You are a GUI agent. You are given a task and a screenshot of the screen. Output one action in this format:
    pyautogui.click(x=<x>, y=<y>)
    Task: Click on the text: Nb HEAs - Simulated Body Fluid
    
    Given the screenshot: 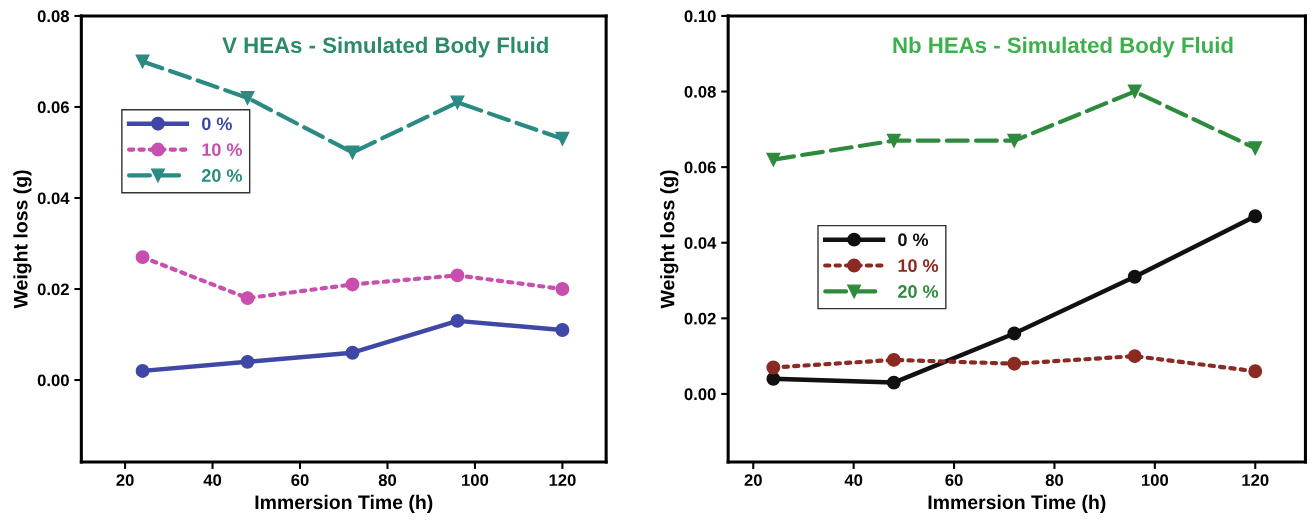 What is the action you would take?
    pyautogui.click(x=1063, y=47)
    